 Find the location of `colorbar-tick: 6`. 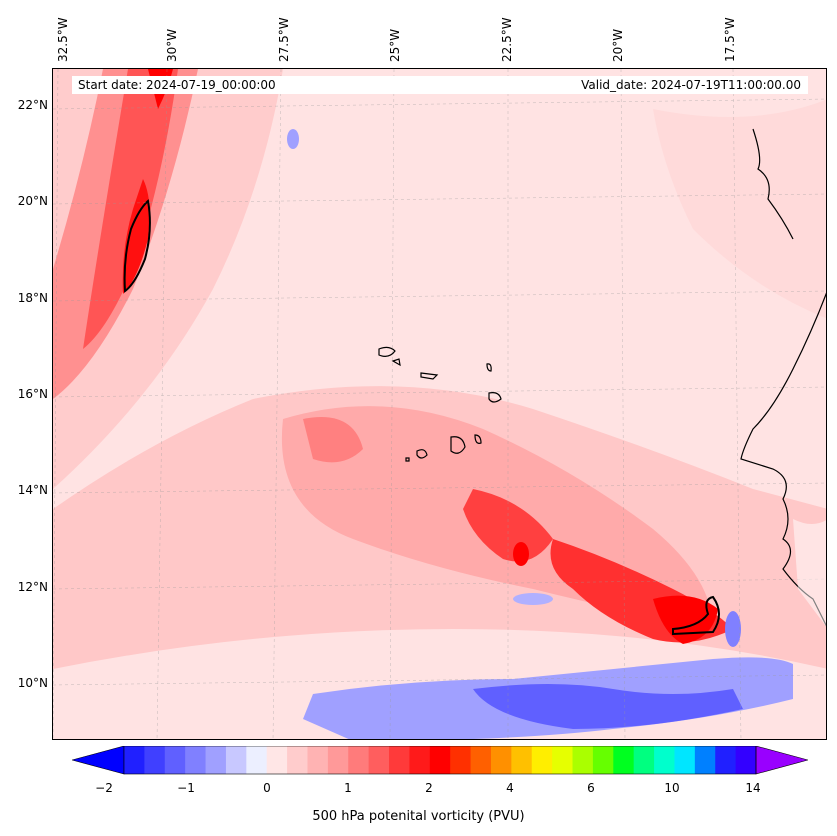

colorbar-tick: 6 is located at coordinates (591, 788).